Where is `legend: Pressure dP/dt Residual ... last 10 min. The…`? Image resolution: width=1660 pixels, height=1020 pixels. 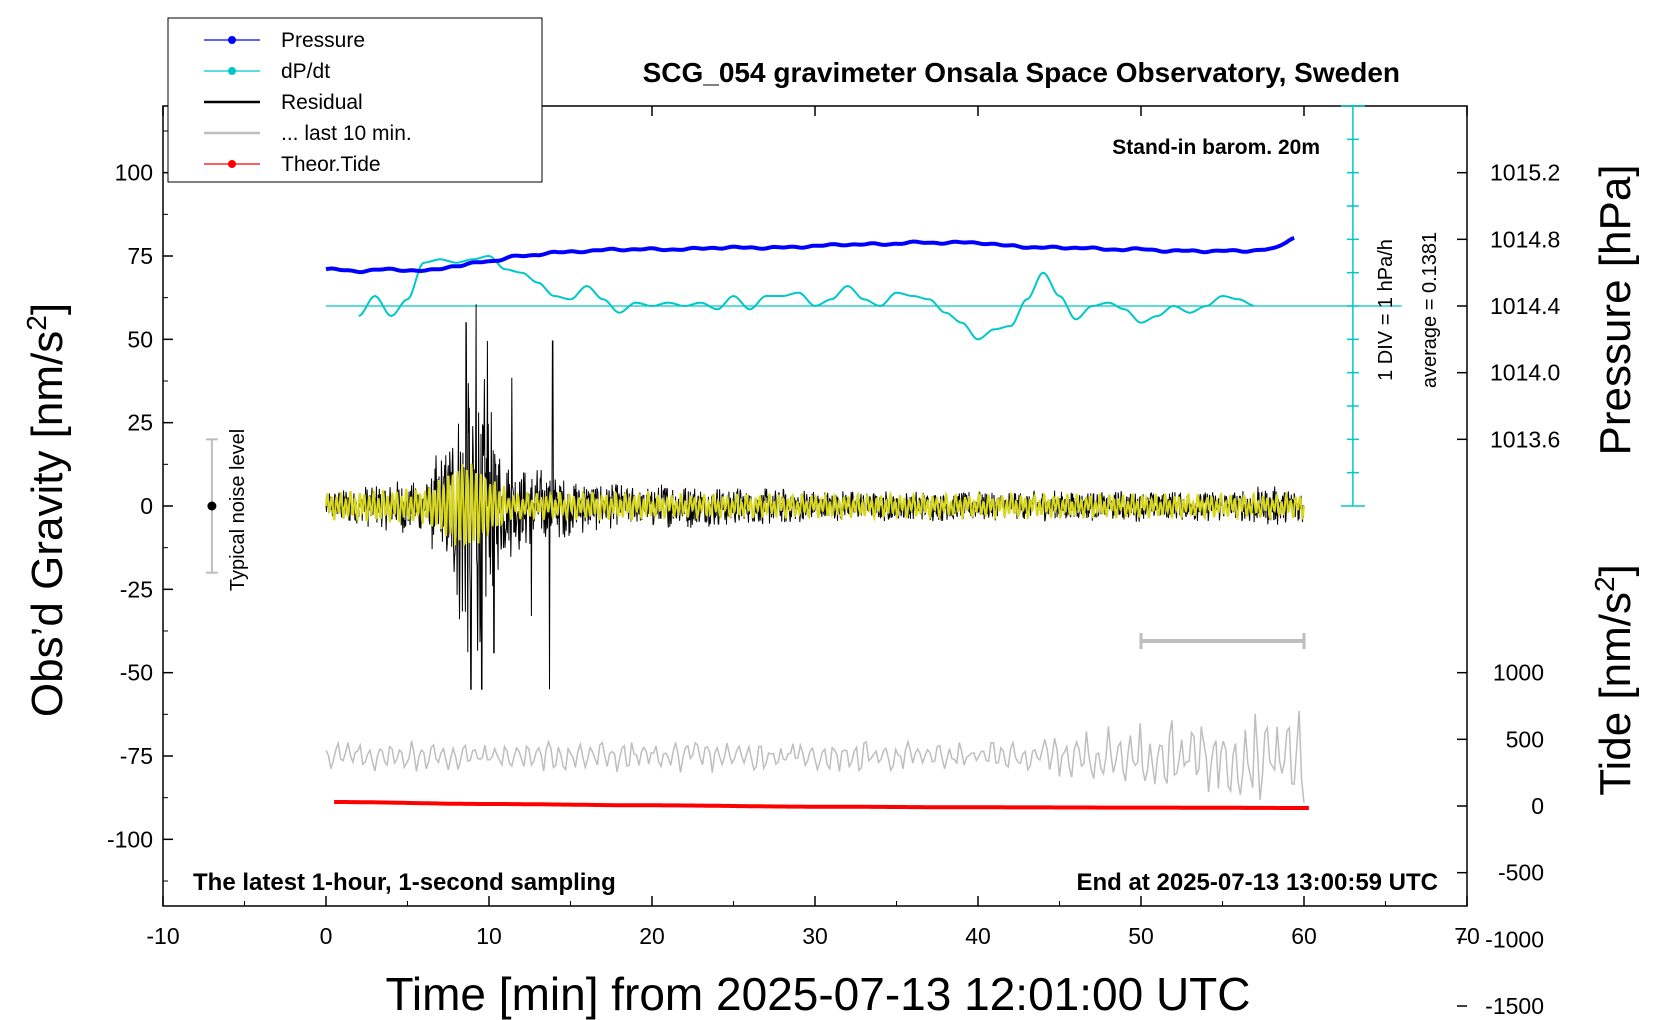
legend: Pressure dP/dt Residual ... last 10 min. The… is located at coordinates (355, 100).